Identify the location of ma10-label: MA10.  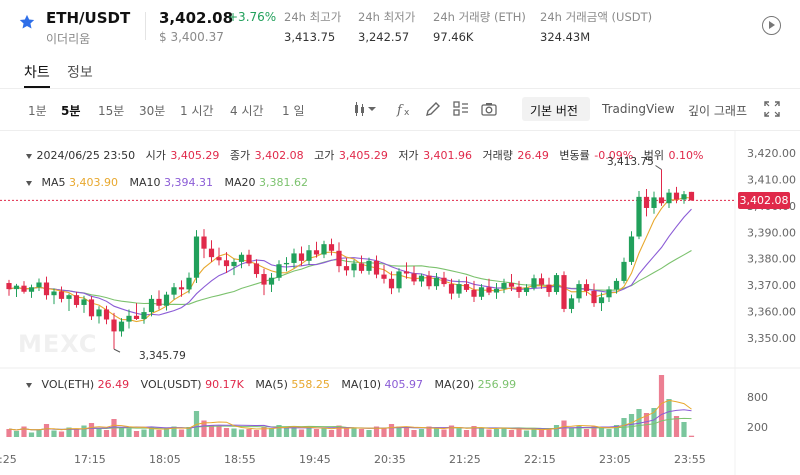
(145, 182).